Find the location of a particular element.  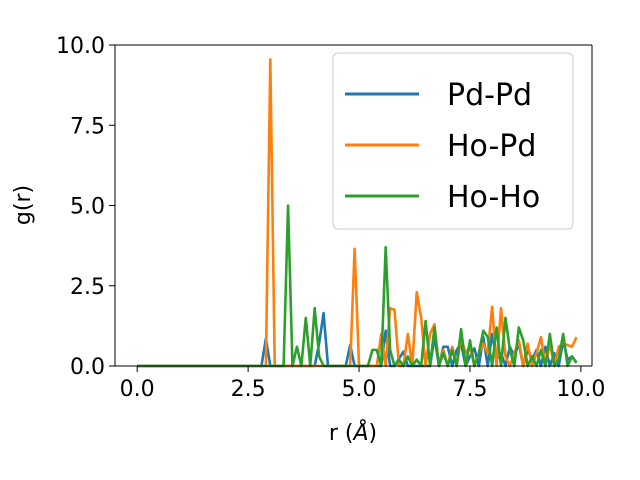

x-axis-label: r (Å) is located at coordinates (353, 432).